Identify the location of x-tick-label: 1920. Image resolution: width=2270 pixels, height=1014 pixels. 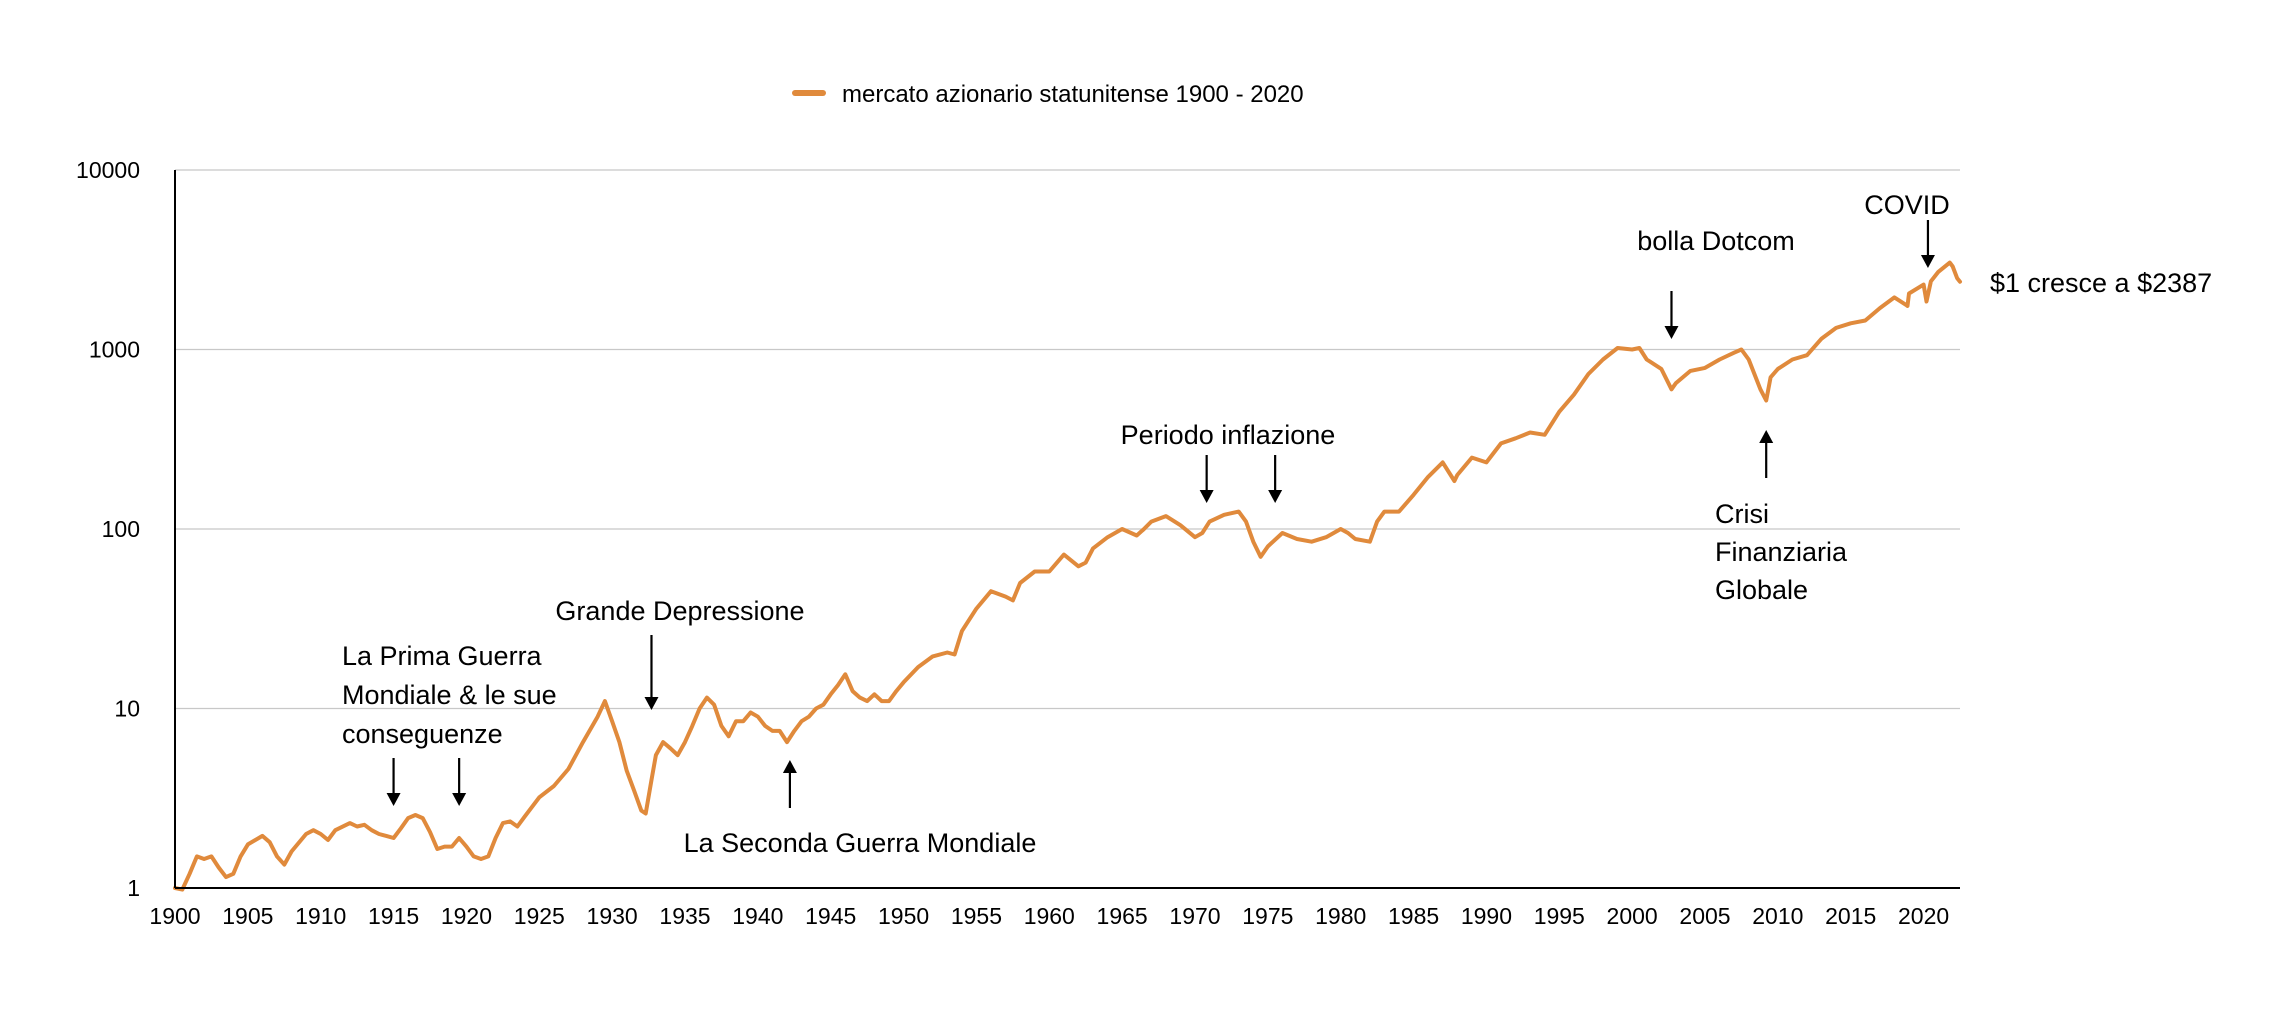
(466, 916).